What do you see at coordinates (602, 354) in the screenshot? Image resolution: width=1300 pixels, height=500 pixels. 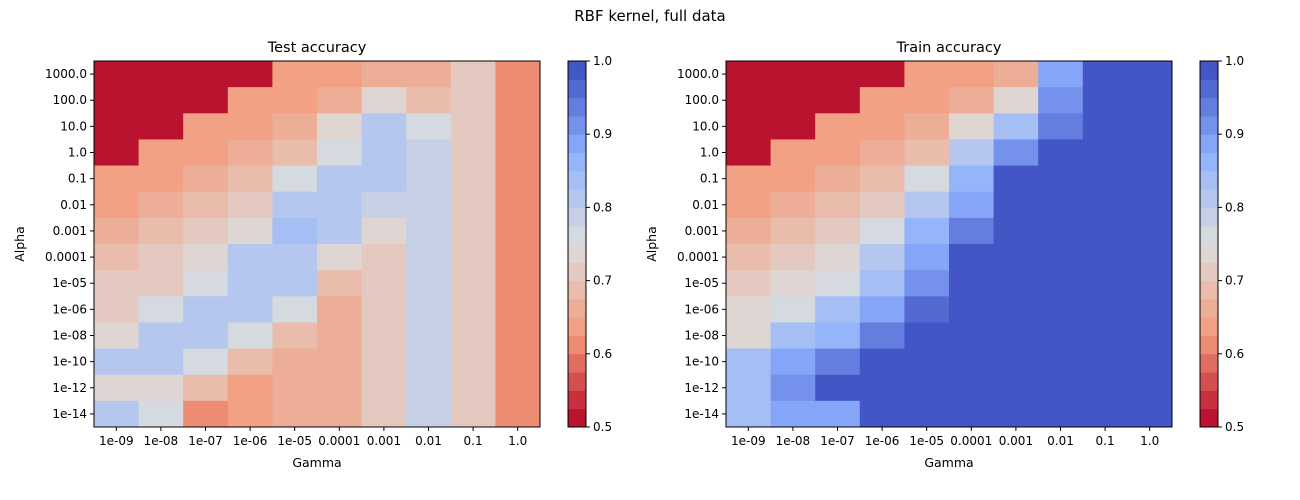 I see `colorbar-tick-label: 0.6` at bounding box center [602, 354].